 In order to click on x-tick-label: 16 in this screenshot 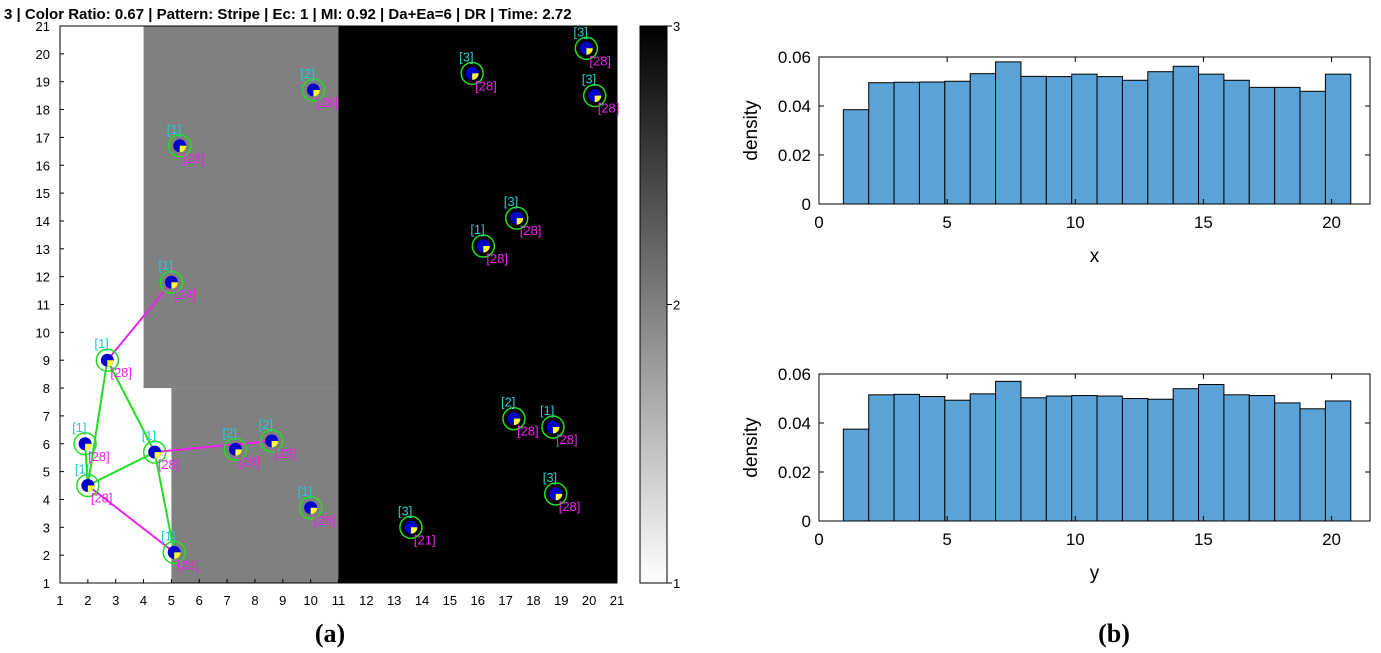, I will do `click(478, 600)`.